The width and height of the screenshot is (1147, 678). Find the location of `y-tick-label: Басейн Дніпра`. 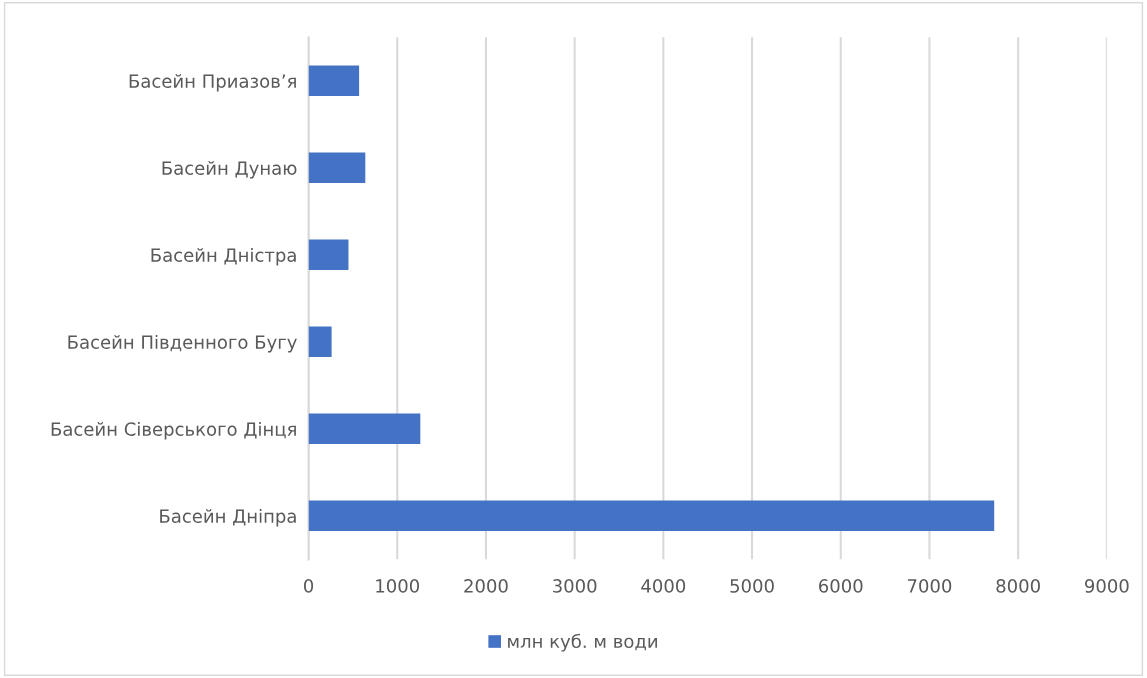

y-tick-label: Басейн Дніпра is located at coordinates (228, 517).